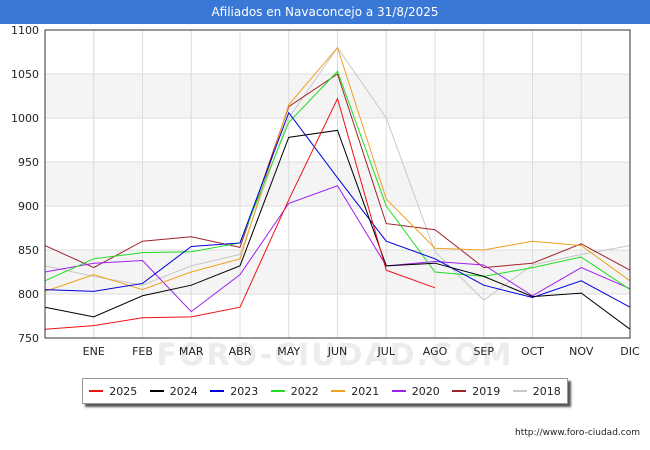  I want to click on legend-item-2023: 2023, so click(234, 391).